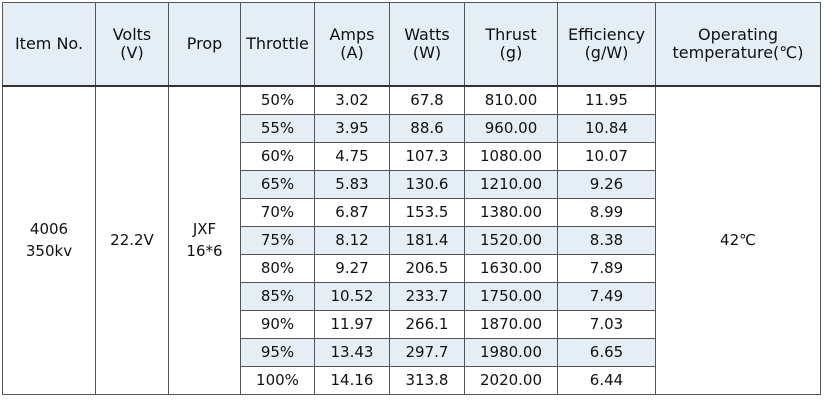 The height and width of the screenshot is (405, 824). I want to click on amps-cell: 6.87, so click(352, 212).